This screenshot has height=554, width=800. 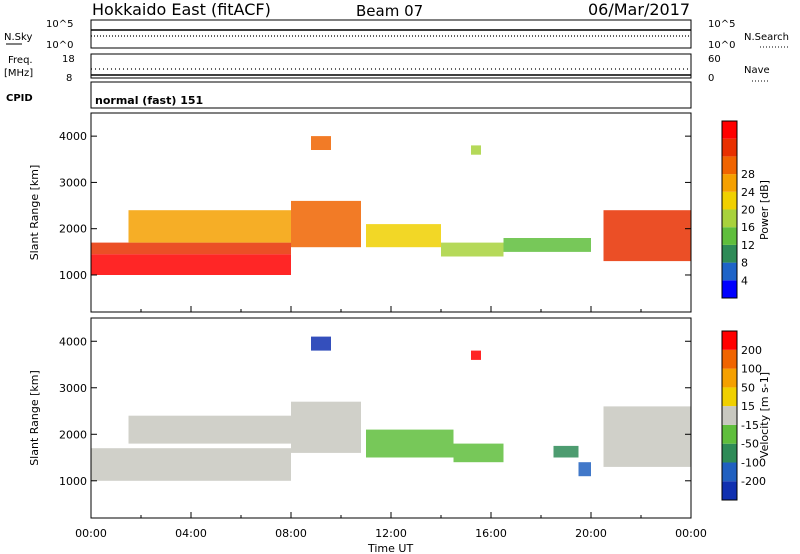 I want to click on power-ytick-label-3: 4000, so click(x=73, y=136).